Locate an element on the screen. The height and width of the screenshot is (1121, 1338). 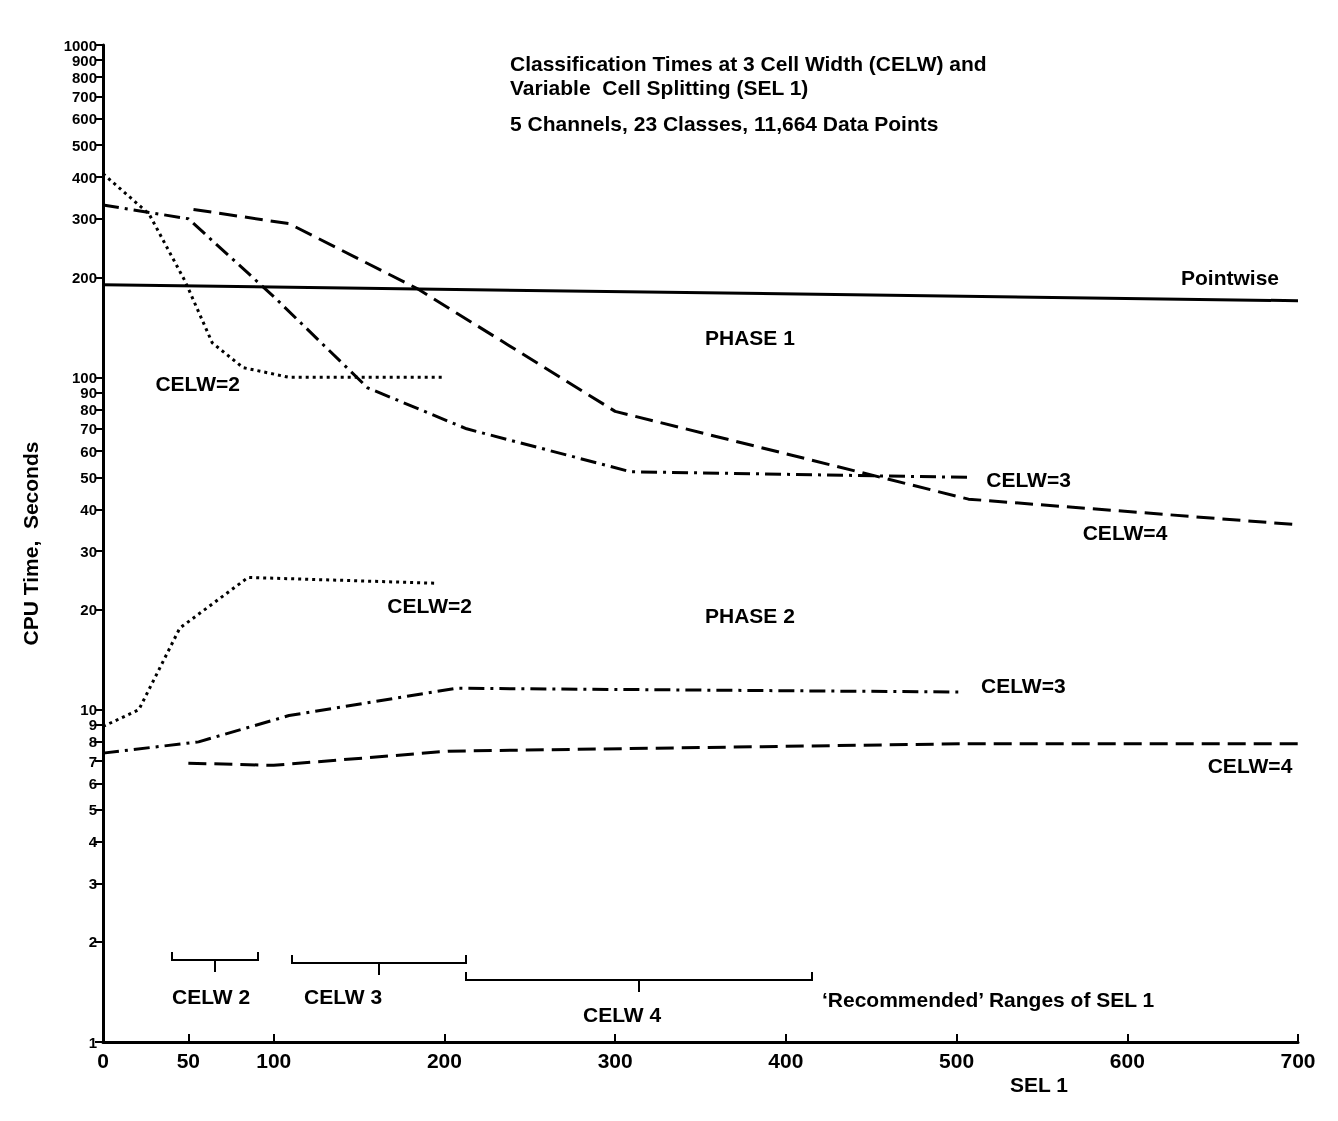
y-tick-label: 70 is located at coordinates (88, 429).